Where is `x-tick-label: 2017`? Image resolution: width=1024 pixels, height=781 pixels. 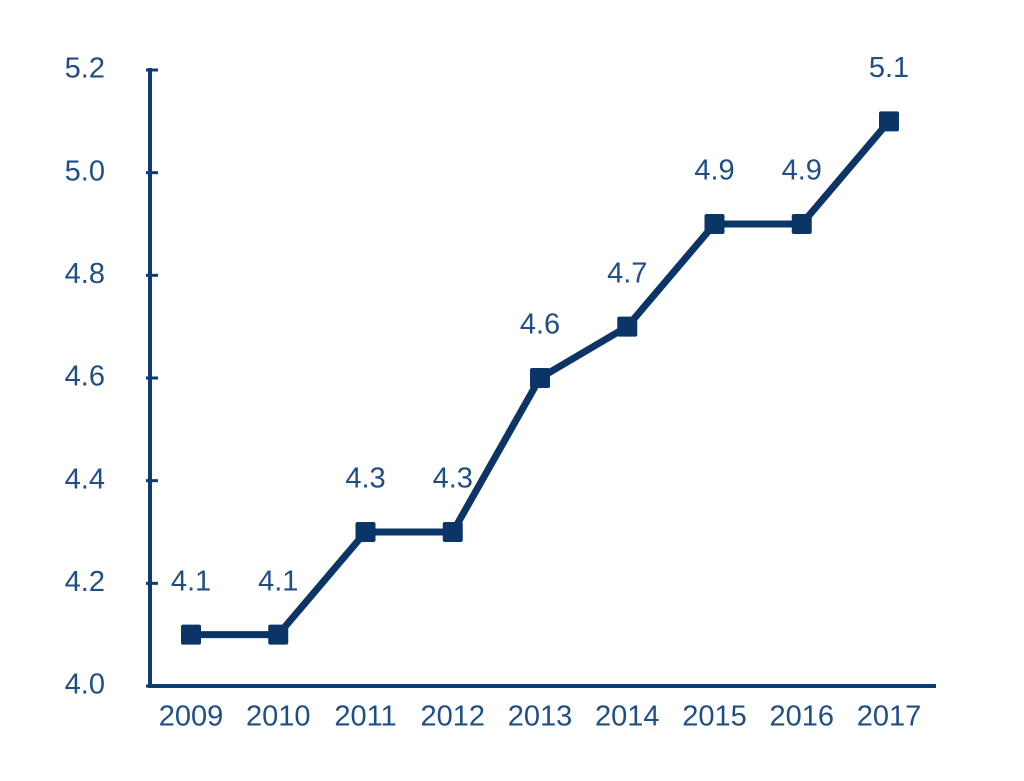
x-tick-label: 2017 is located at coordinates (889, 717).